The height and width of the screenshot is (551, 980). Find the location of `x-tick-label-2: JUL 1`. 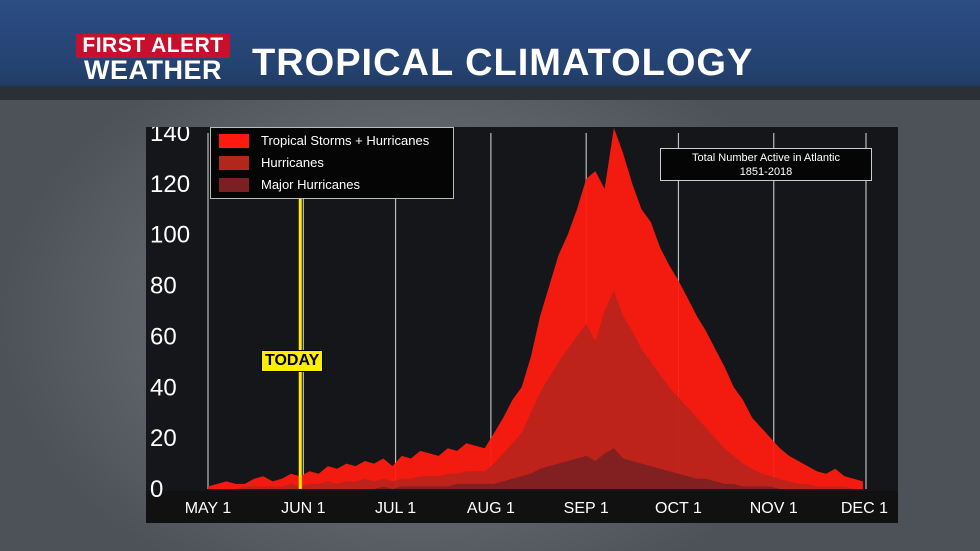

x-tick-label-2: JUL 1 is located at coordinates (395, 508).